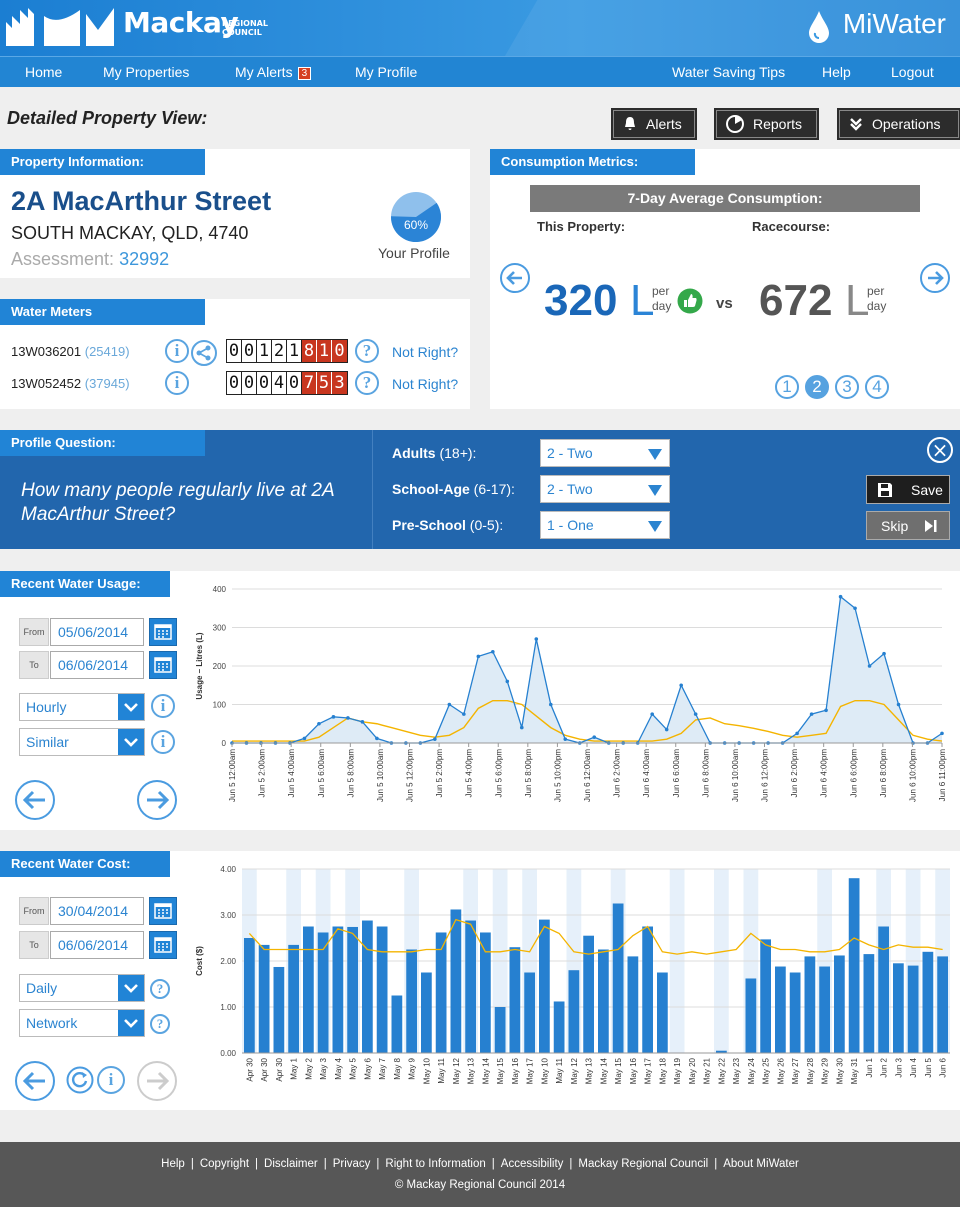 This screenshot has width=960, height=1207. What do you see at coordinates (441, 1070) in the screenshot?
I see `x-tick-label: May 11` at bounding box center [441, 1070].